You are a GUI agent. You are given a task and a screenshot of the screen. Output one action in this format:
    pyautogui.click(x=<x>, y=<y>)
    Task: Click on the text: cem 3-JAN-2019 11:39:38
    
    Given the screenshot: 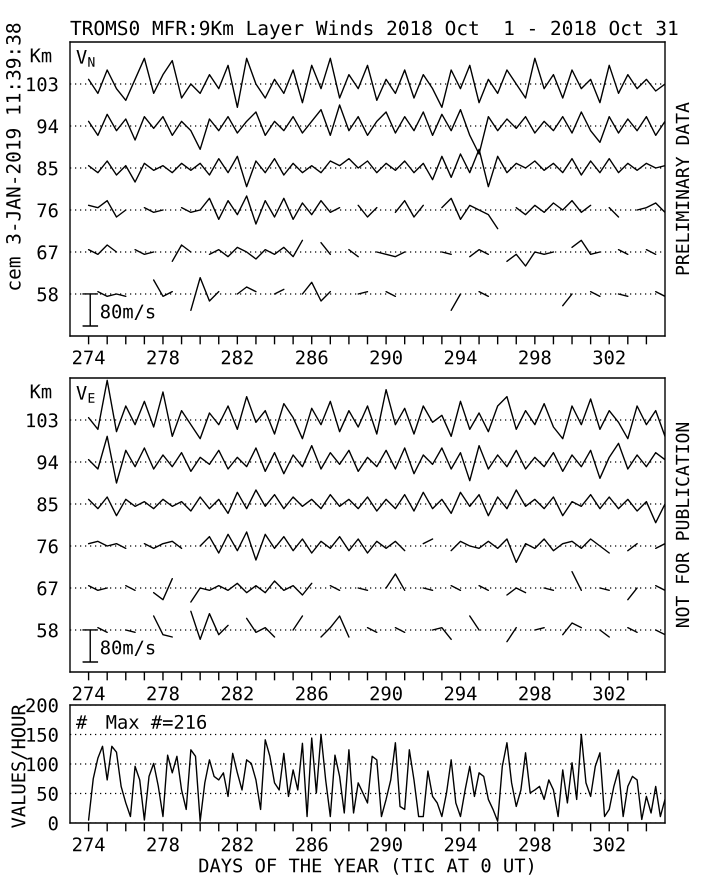 What is the action you would take?
    pyautogui.click(x=13, y=157)
    